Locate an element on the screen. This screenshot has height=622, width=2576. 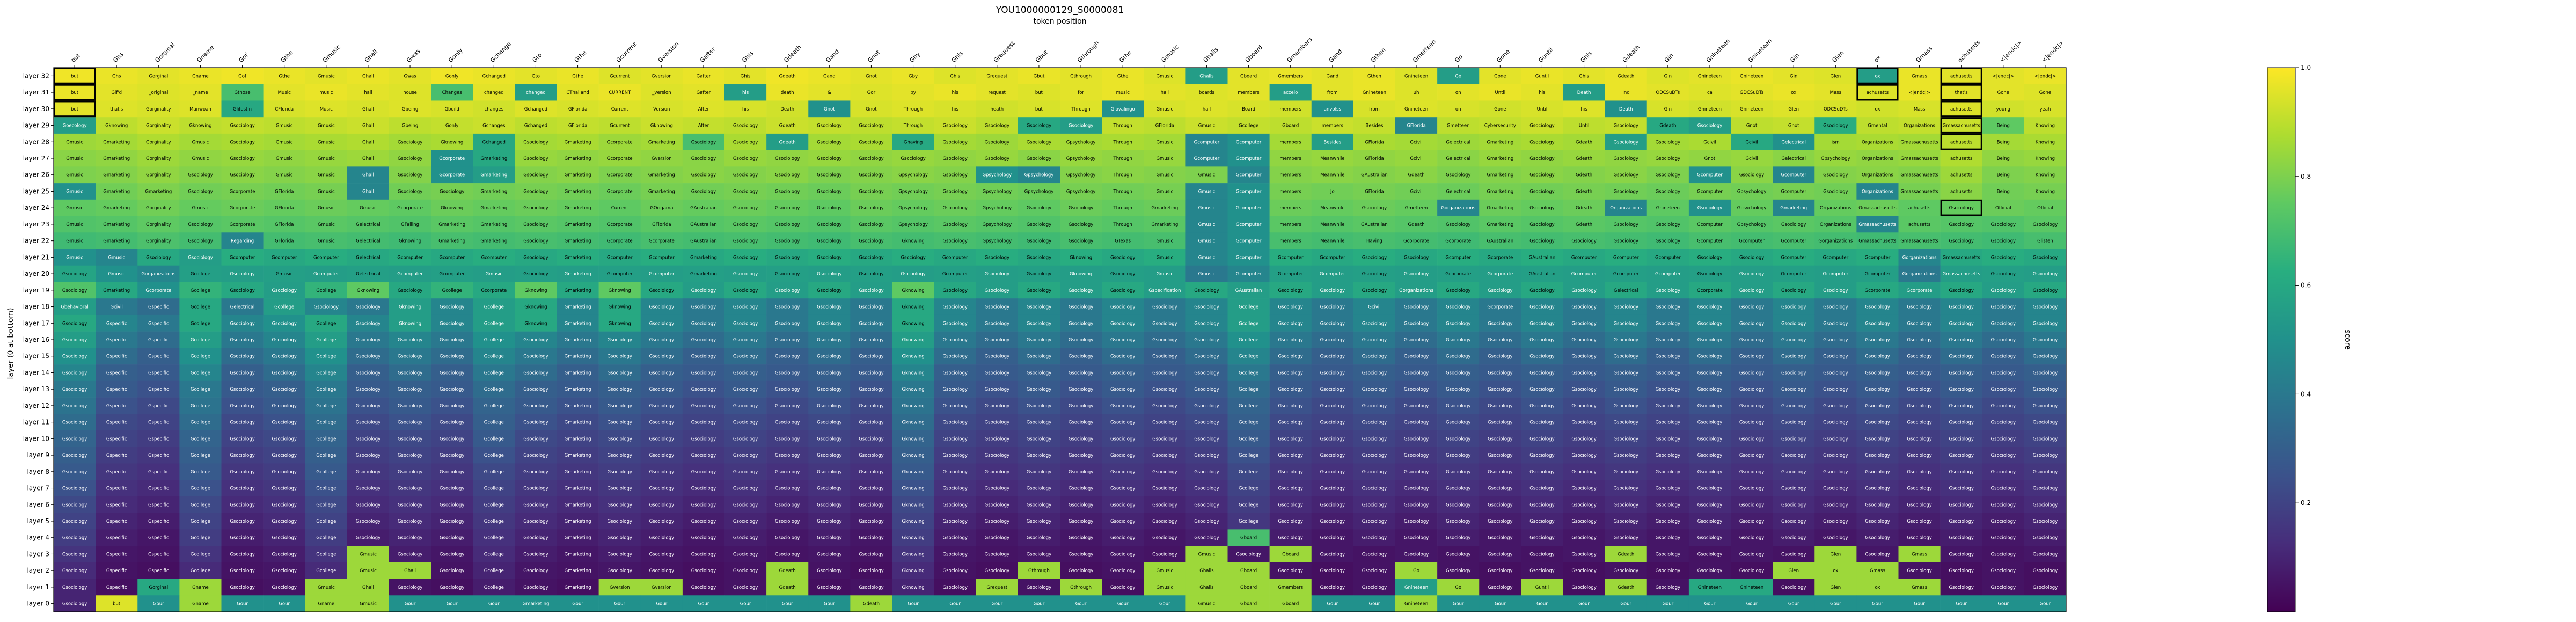
cell-label: Gbut is located at coordinates (1039, 76).